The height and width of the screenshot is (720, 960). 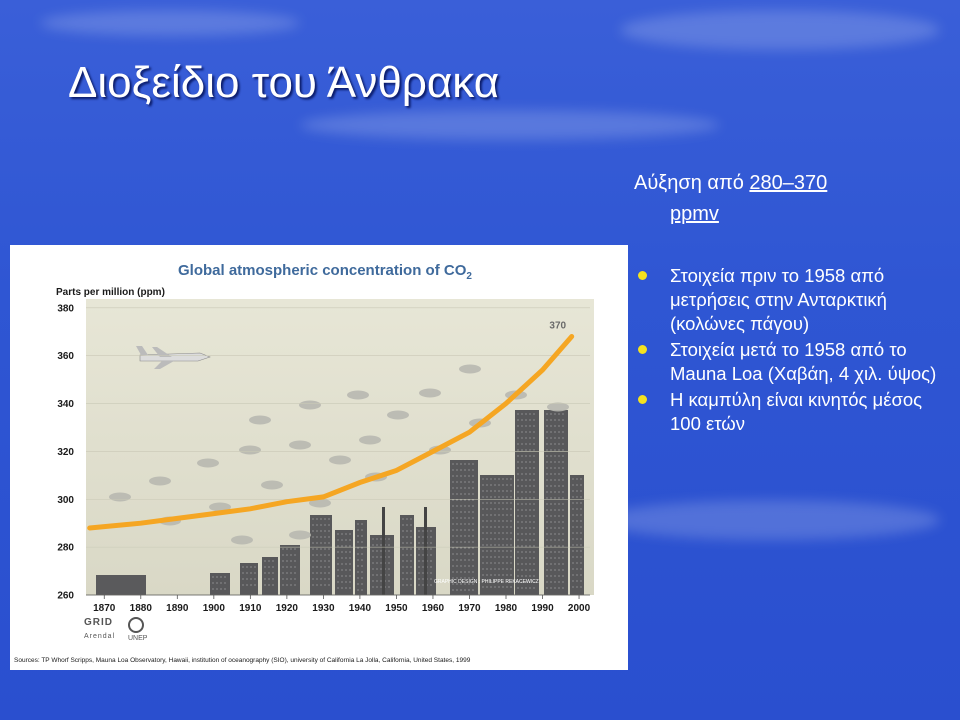 I want to click on x-tick-label: 1990, so click(x=542, y=608).